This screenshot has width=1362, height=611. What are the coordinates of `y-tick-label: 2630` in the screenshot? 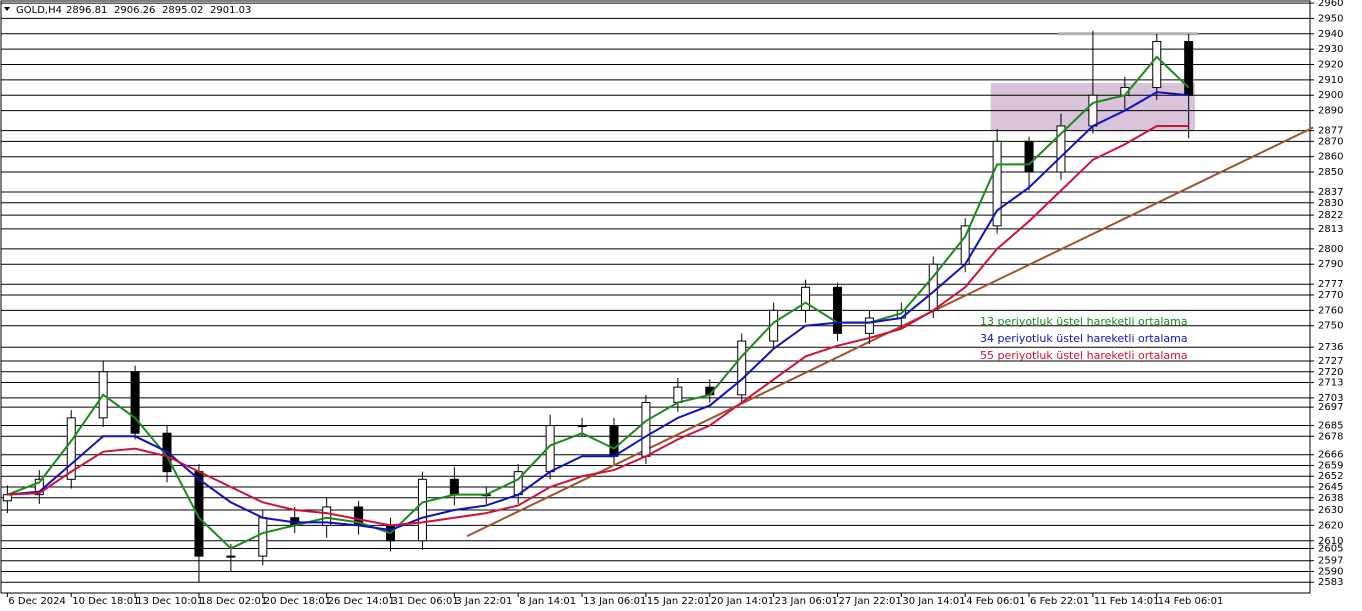 It's located at (1330, 510).